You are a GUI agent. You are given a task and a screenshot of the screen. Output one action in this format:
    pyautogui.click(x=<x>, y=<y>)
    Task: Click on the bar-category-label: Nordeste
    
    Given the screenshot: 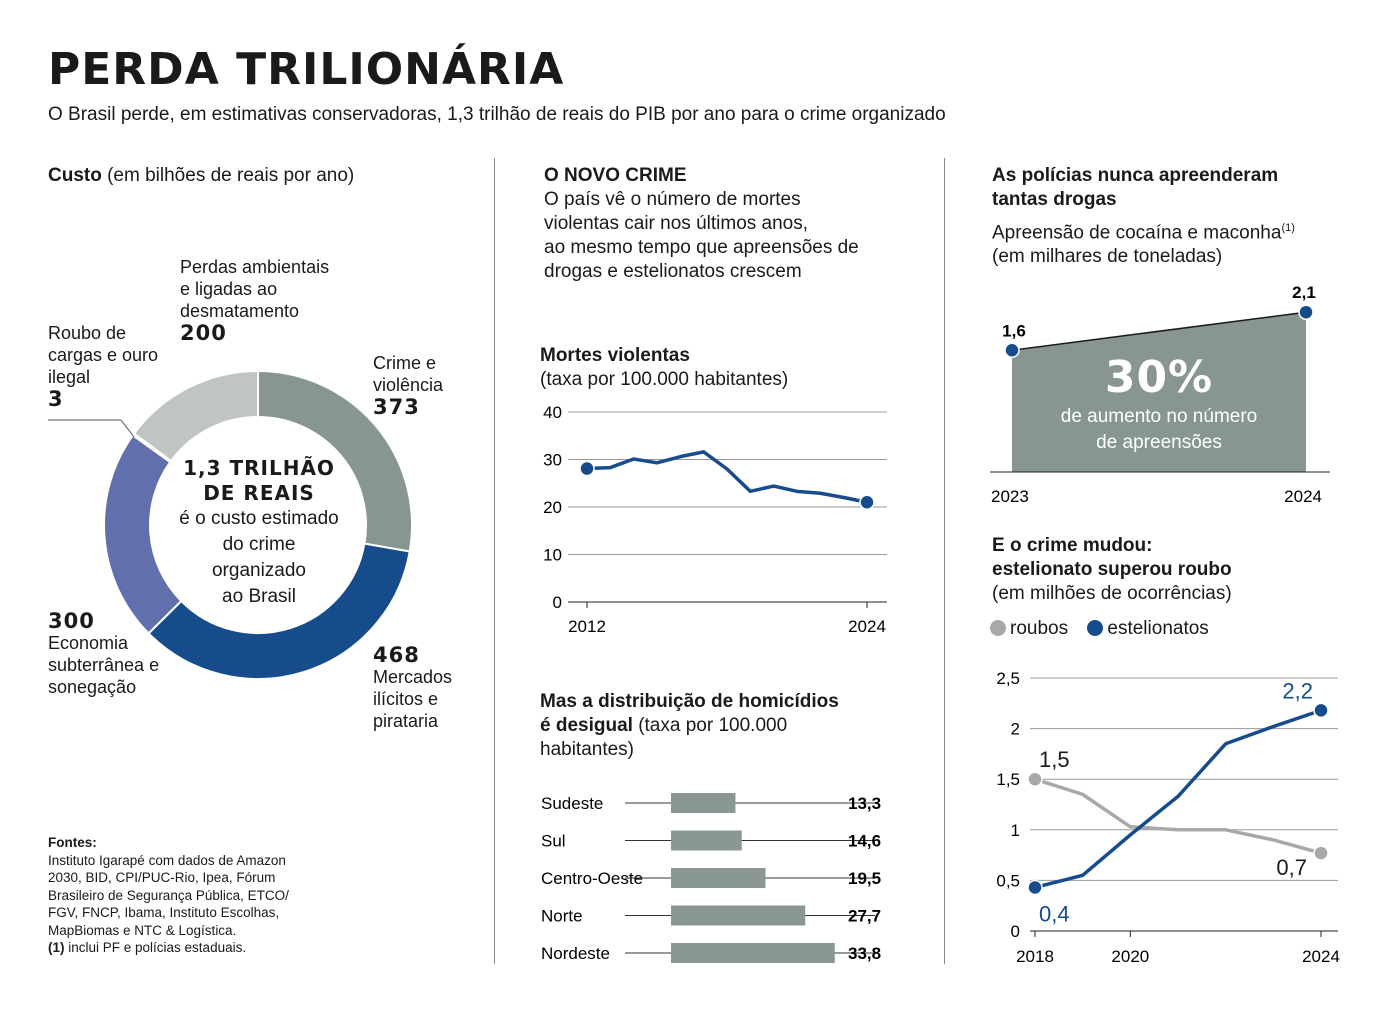 What is the action you would take?
    pyautogui.click(x=575, y=953)
    